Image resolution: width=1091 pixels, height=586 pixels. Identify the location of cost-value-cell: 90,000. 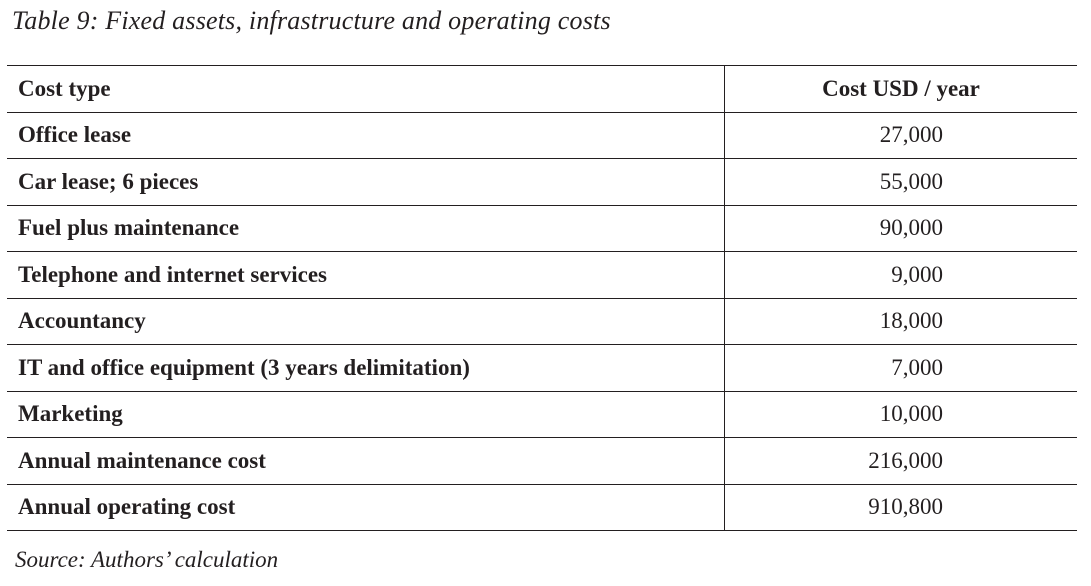
(900, 228).